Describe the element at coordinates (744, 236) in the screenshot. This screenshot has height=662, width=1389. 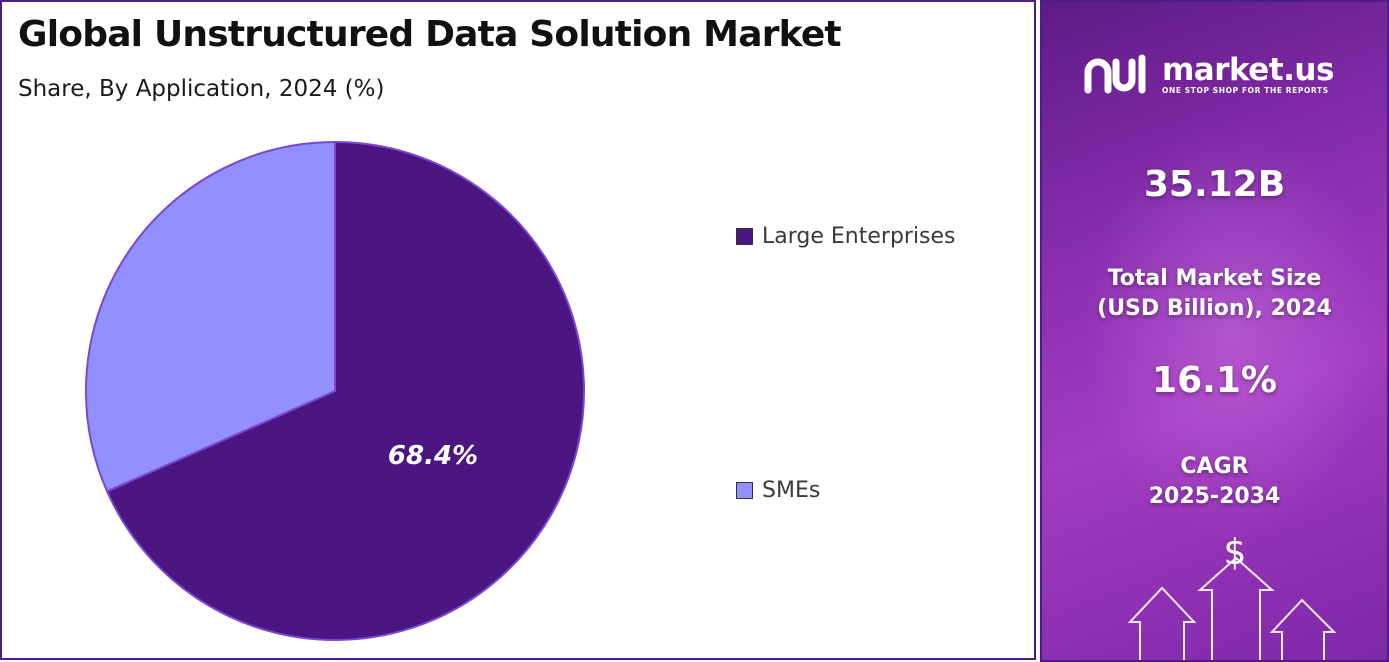
I see `legend-swatch-large-enterprises` at that location.